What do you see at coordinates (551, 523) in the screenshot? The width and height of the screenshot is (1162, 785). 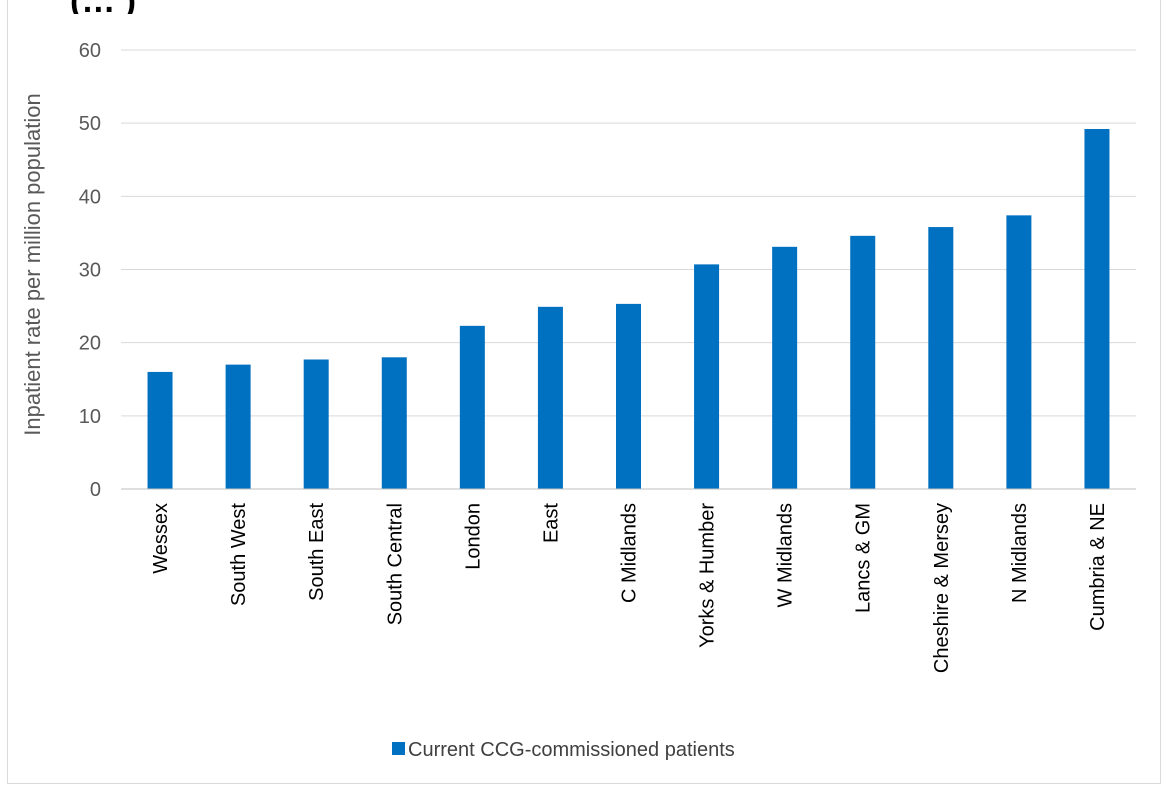 I see `x-category-label: East` at bounding box center [551, 523].